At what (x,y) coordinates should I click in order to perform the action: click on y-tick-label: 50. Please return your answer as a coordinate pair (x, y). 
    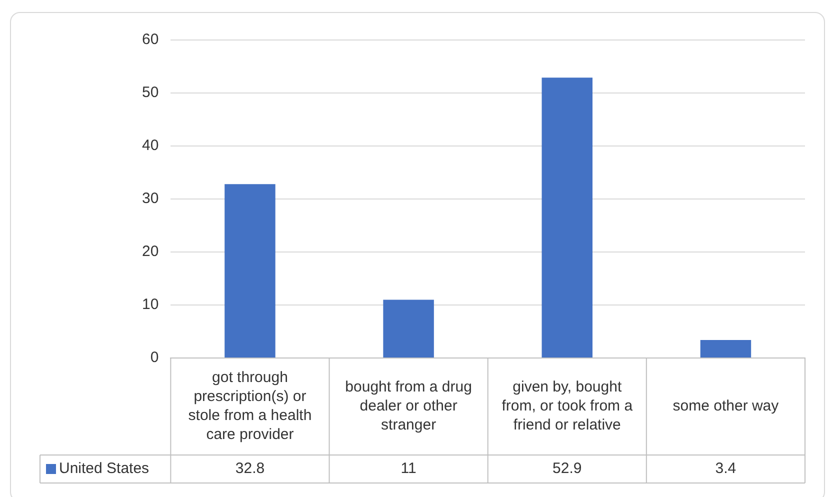
    Looking at the image, I should click on (150, 93).